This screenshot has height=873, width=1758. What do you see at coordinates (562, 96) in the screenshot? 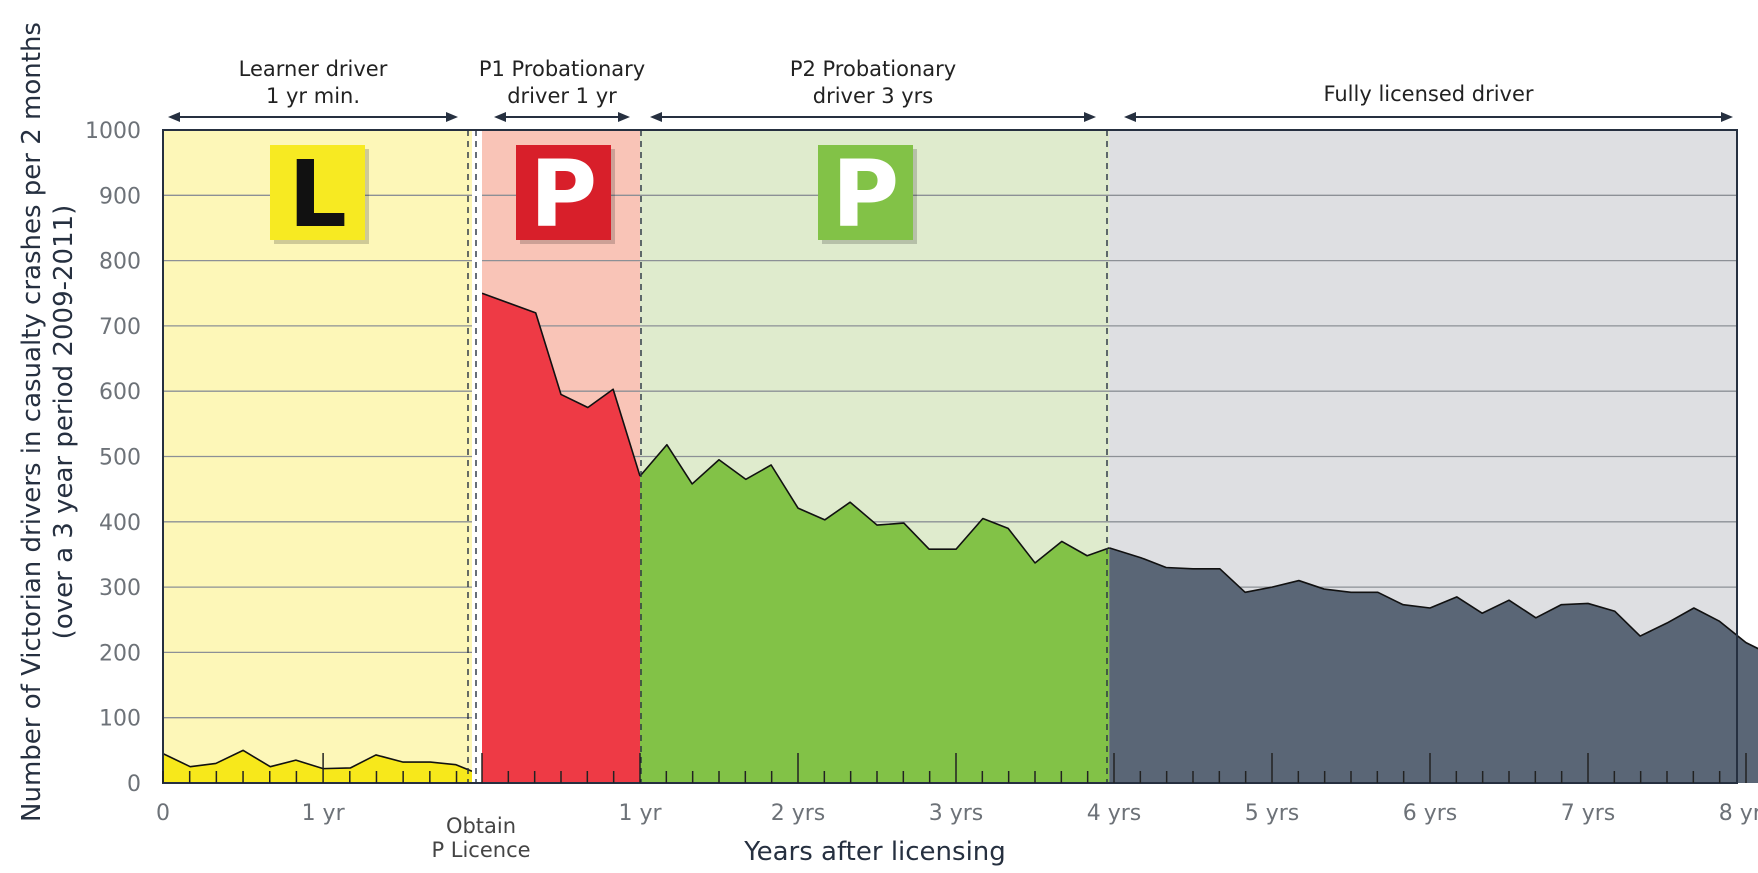
I see `phase-label-line2: driver 1 yr` at bounding box center [562, 96].